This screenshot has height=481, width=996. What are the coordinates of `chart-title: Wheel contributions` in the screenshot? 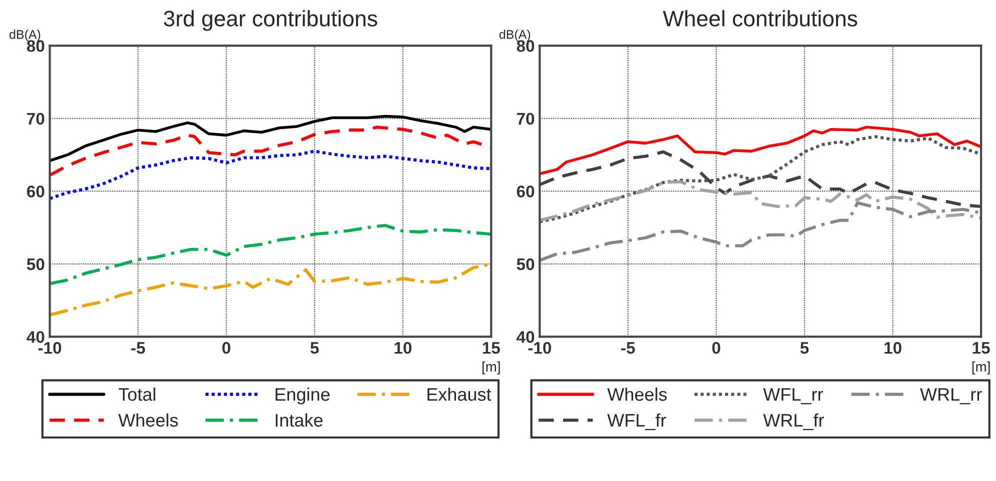 It's located at (760, 18).